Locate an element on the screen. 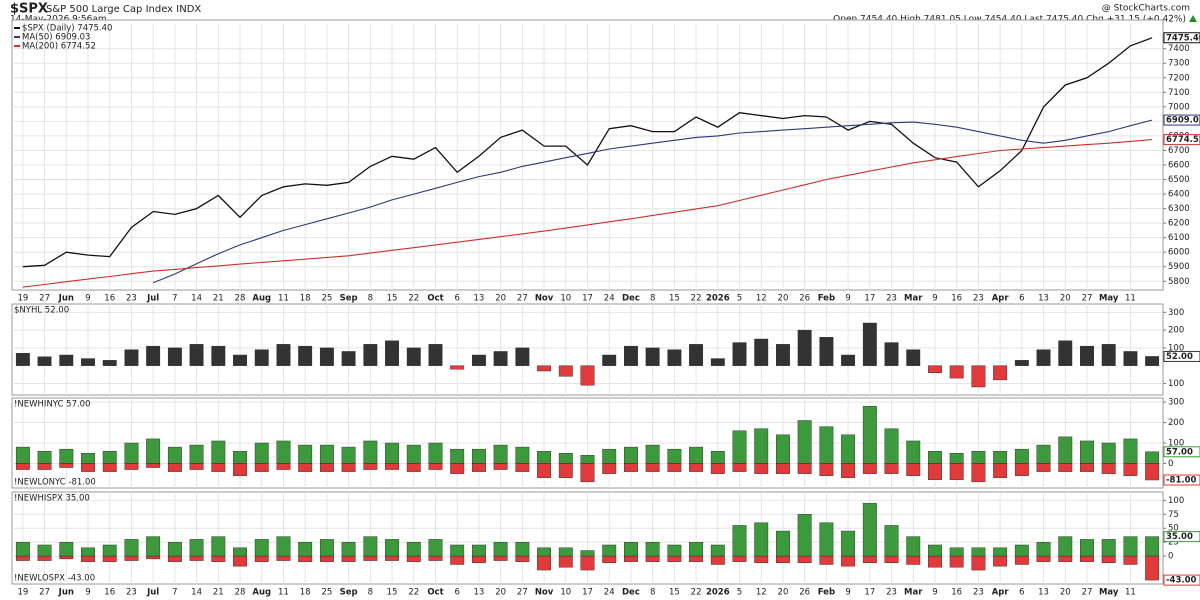 The image size is (1200, 600). y-tick-label: 6000 is located at coordinates (1179, 253).